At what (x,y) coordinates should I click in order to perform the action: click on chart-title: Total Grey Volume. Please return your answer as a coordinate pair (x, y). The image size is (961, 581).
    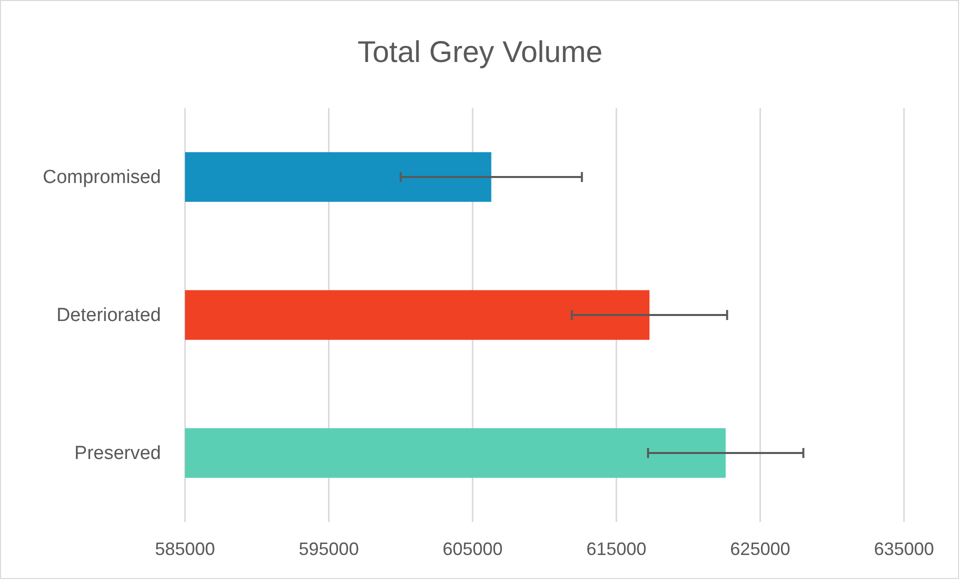
    Looking at the image, I should click on (480, 52).